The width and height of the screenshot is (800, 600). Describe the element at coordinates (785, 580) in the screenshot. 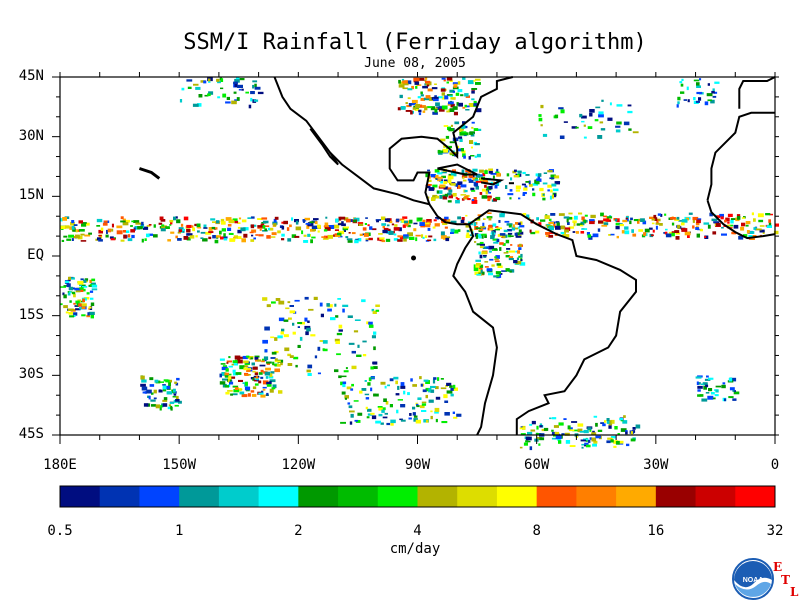

I see `etl-letter-t: T` at that location.